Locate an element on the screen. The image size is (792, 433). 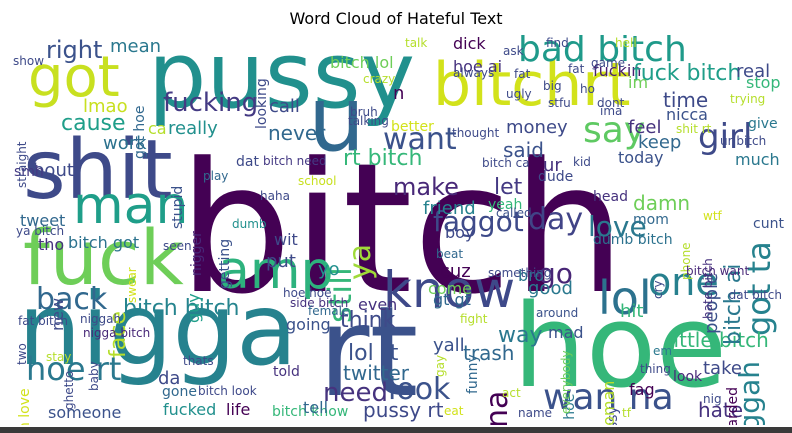
cloud-word: fucked is located at coordinates (190, 409).